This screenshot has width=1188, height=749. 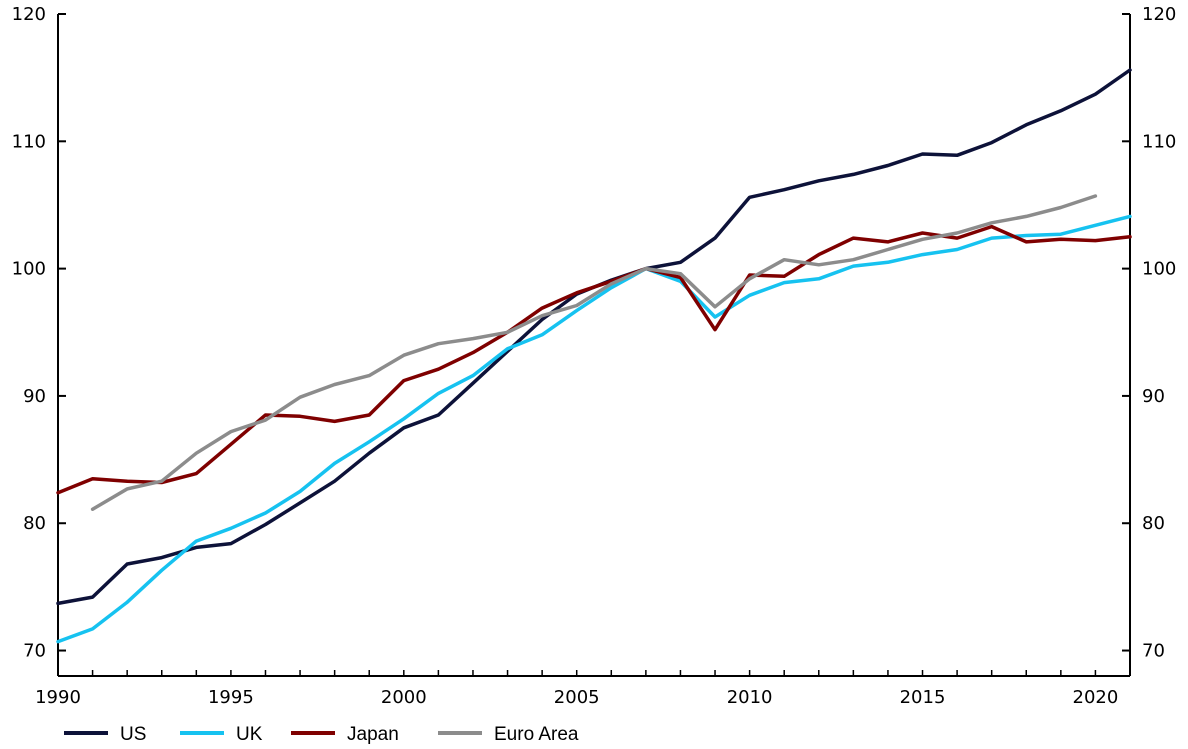 I want to click on legend-label-uk: UK, so click(x=249, y=734).